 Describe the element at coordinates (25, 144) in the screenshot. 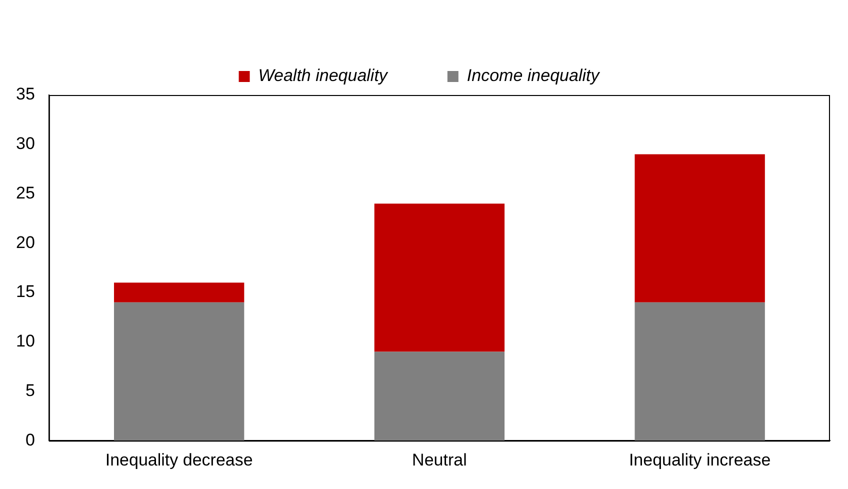

I see `y-tick-label: 30` at that location.